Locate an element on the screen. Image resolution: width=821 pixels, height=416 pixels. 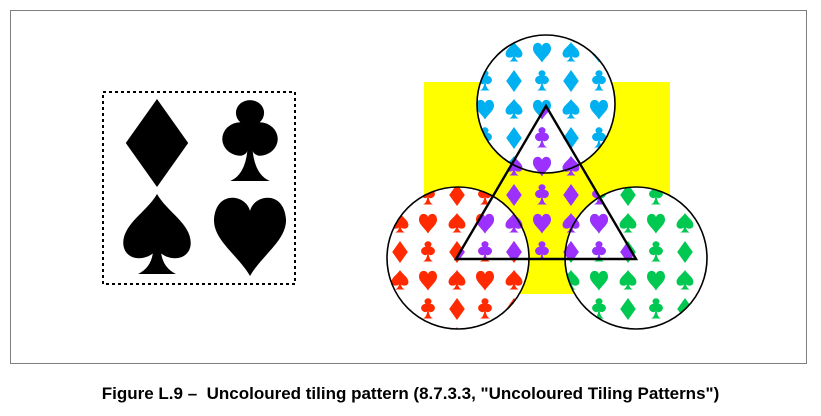
top-circle-outline is located at coordinates (546, 104).